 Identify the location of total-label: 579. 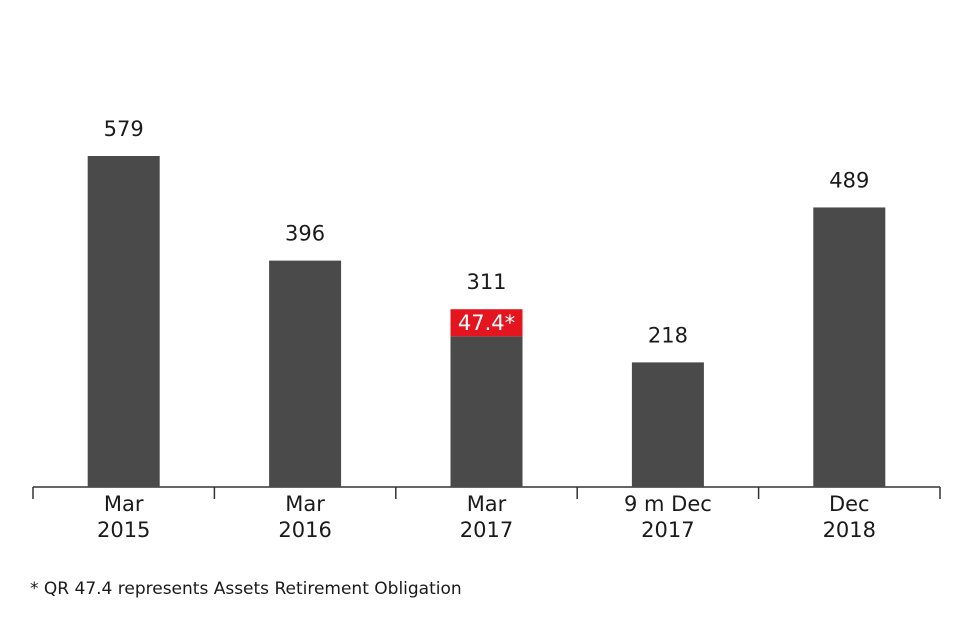
(124, 129).